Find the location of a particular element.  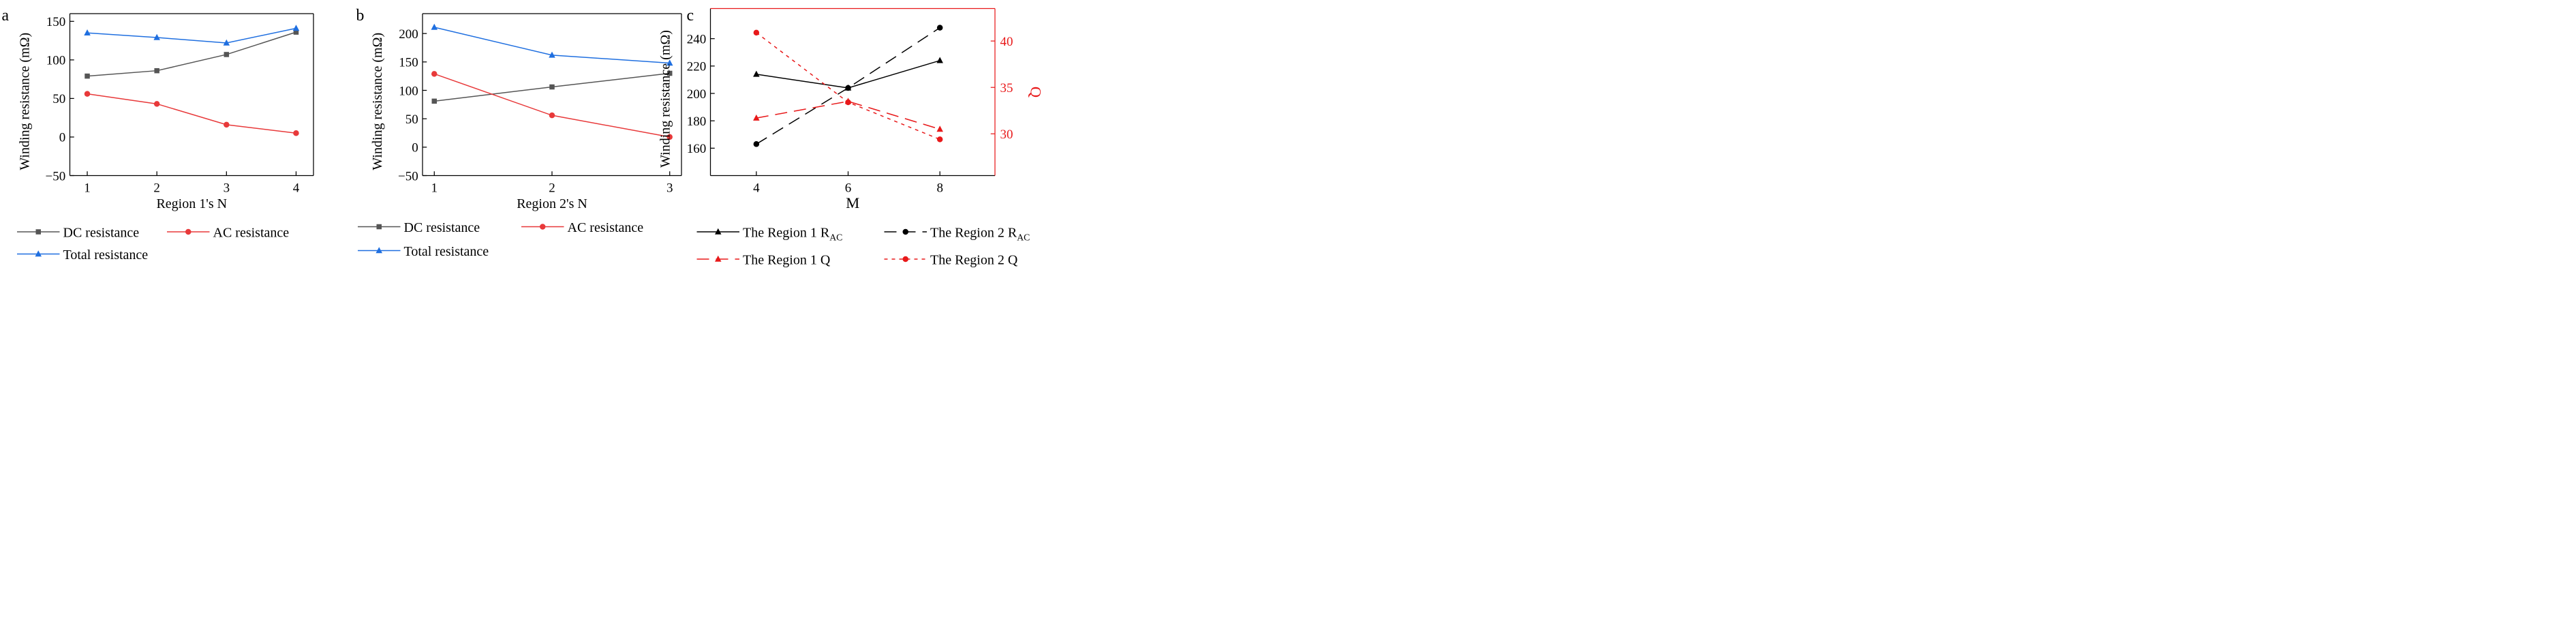

legend-item: The Region 1 Q is located at coordinates (763, 260).